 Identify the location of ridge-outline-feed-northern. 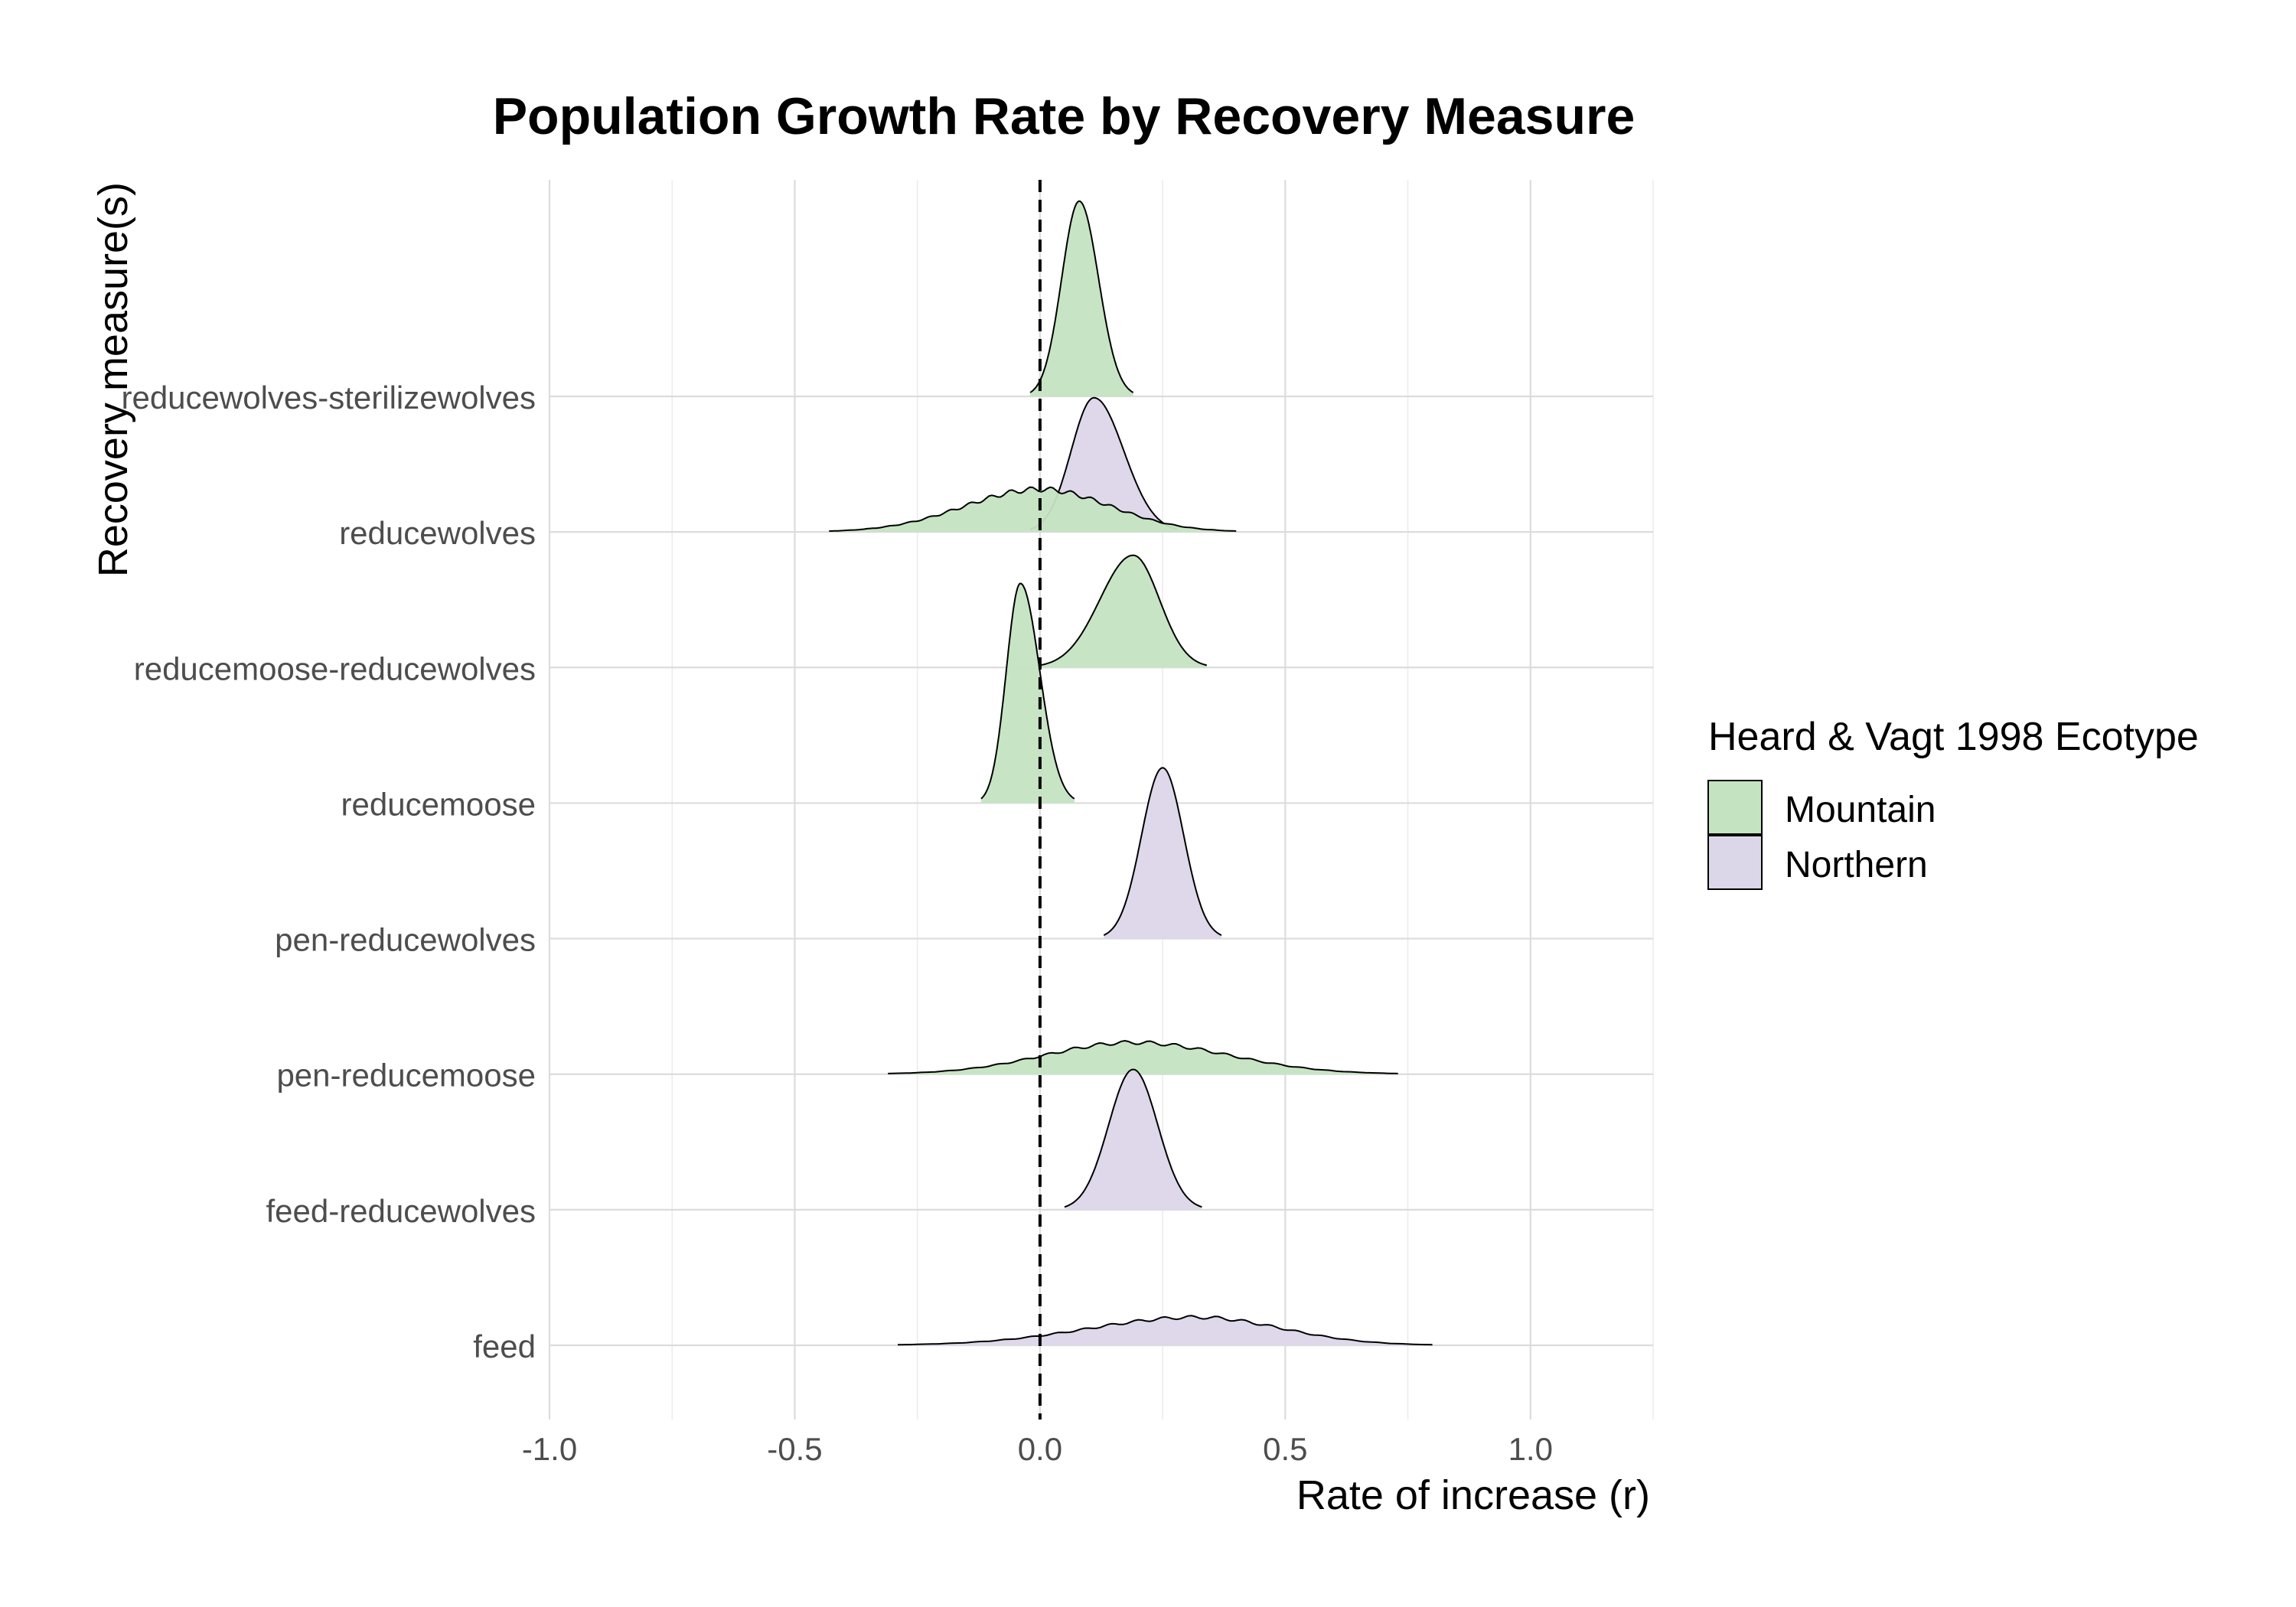
(1165, 1330).